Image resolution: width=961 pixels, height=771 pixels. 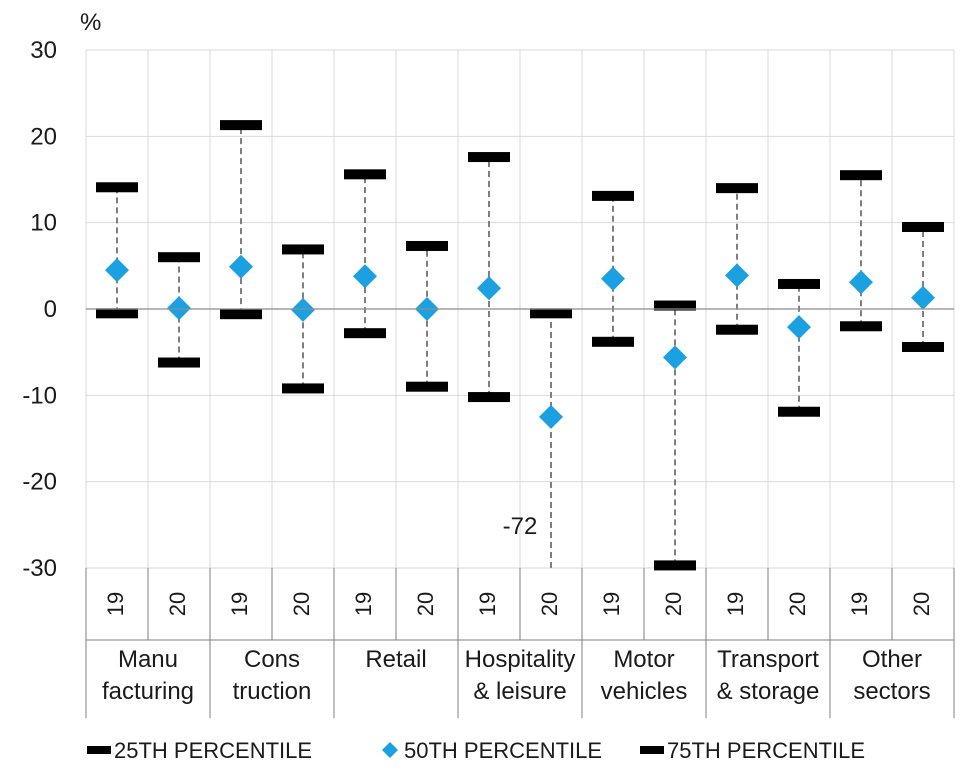 What do you see at coordinates (39, 395) in the screenshot?
I see `y-tick-label: -10` at bounding box center [39, 395].